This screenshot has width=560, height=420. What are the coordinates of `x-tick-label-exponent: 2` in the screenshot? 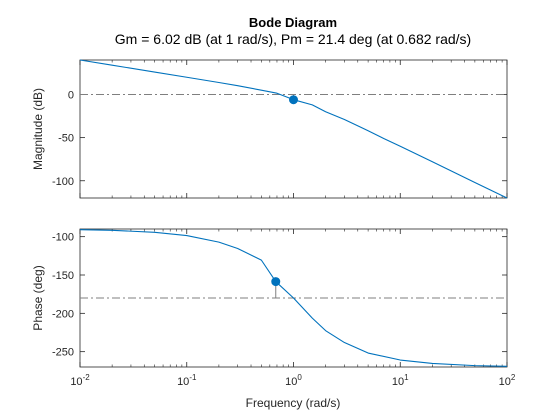 It's located at (513, 377).